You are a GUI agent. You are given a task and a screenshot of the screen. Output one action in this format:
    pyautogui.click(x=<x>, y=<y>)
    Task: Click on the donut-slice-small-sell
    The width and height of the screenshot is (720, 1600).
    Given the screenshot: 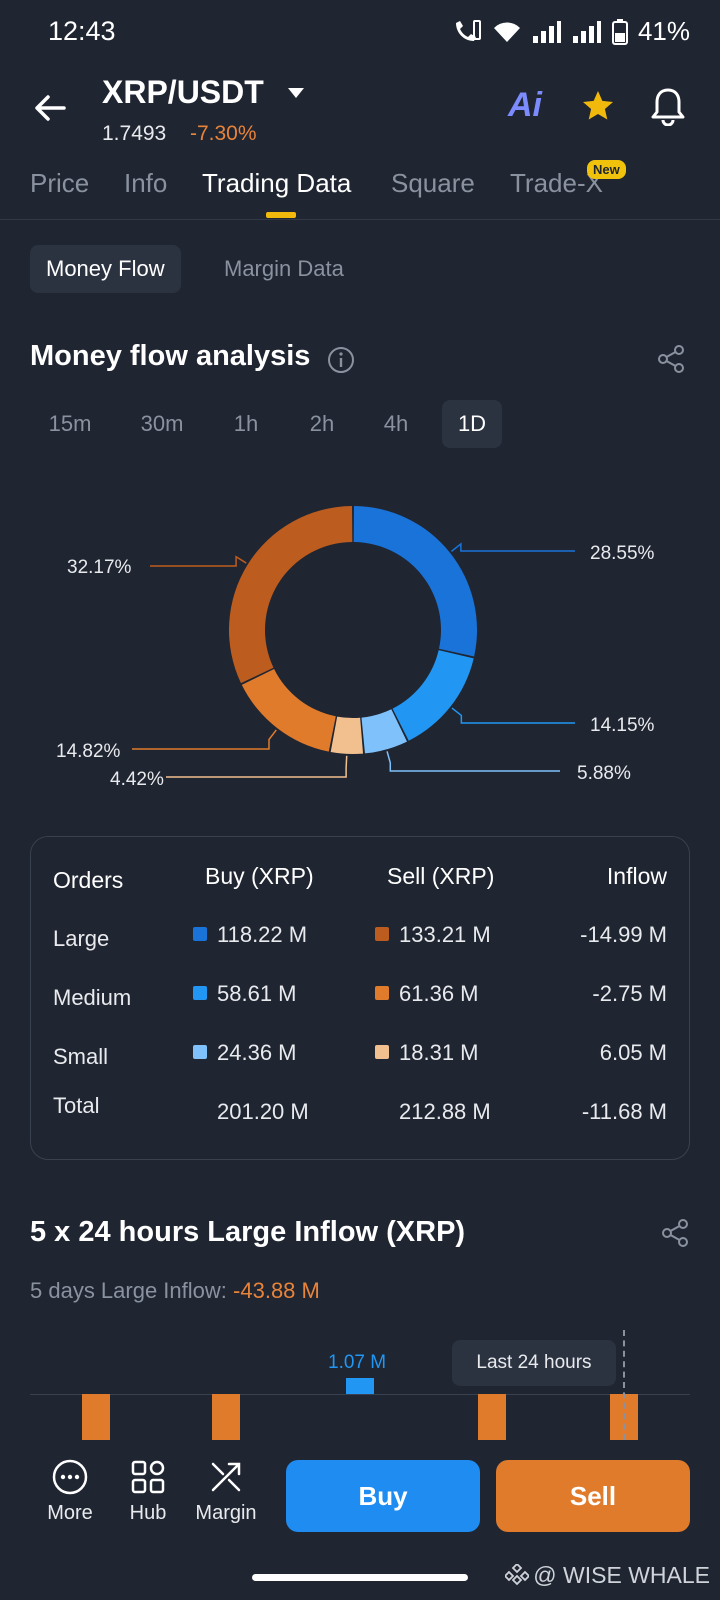 What is the action you would take?
    pyautogui.click(x=347, y=735)
    